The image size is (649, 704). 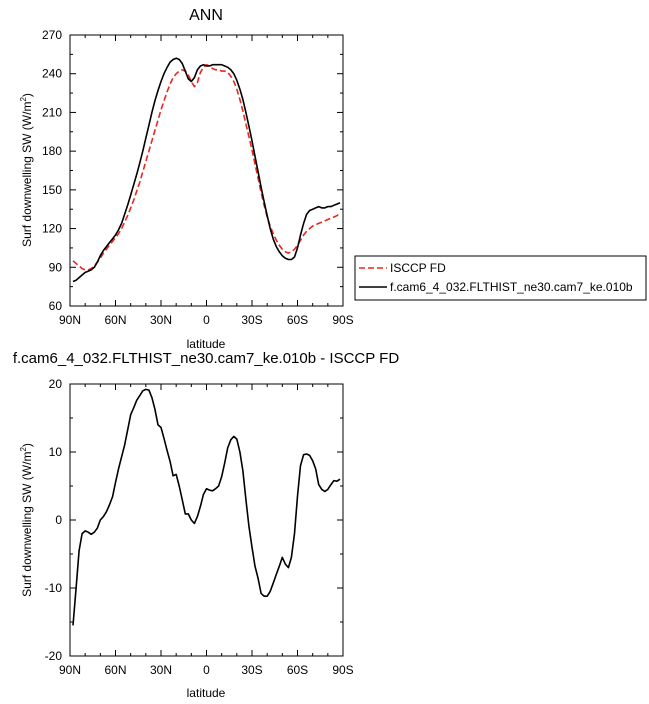 I want to click on top-ytick-label-6: 240, so click(x=52, y=74).